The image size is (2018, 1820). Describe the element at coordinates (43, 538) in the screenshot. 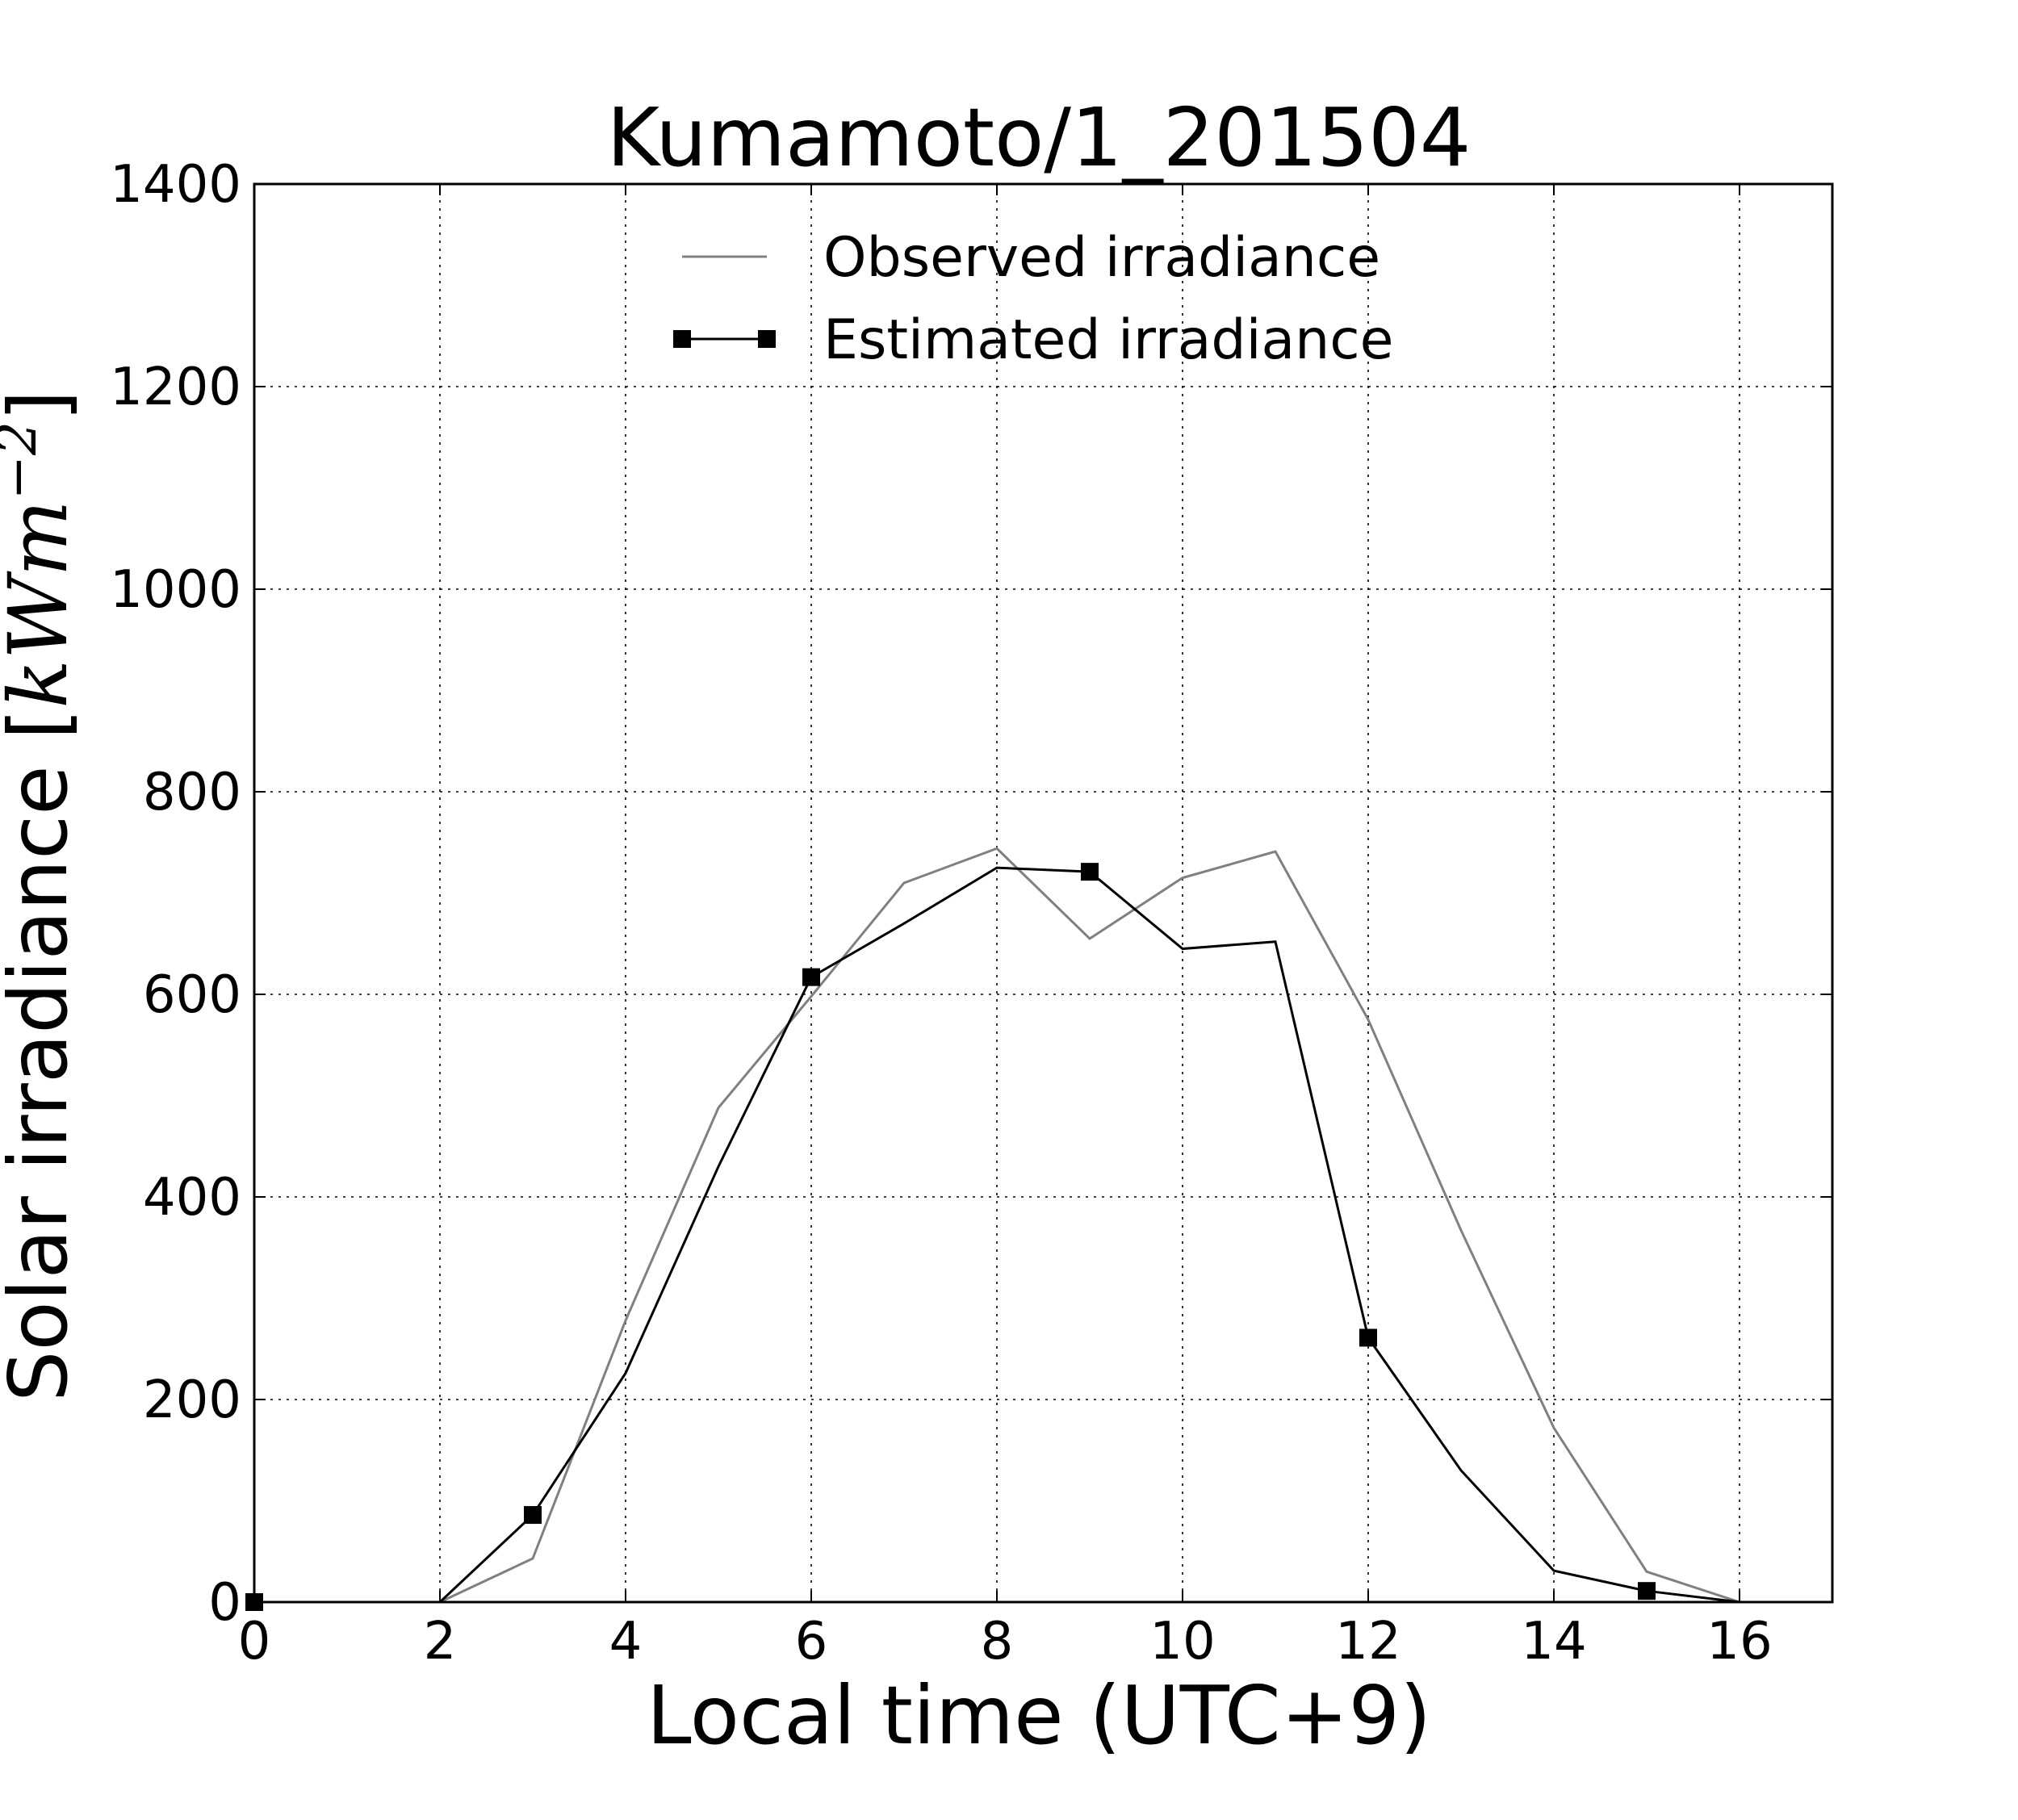

I see `y-axis-label-unit-m: m` at that location.